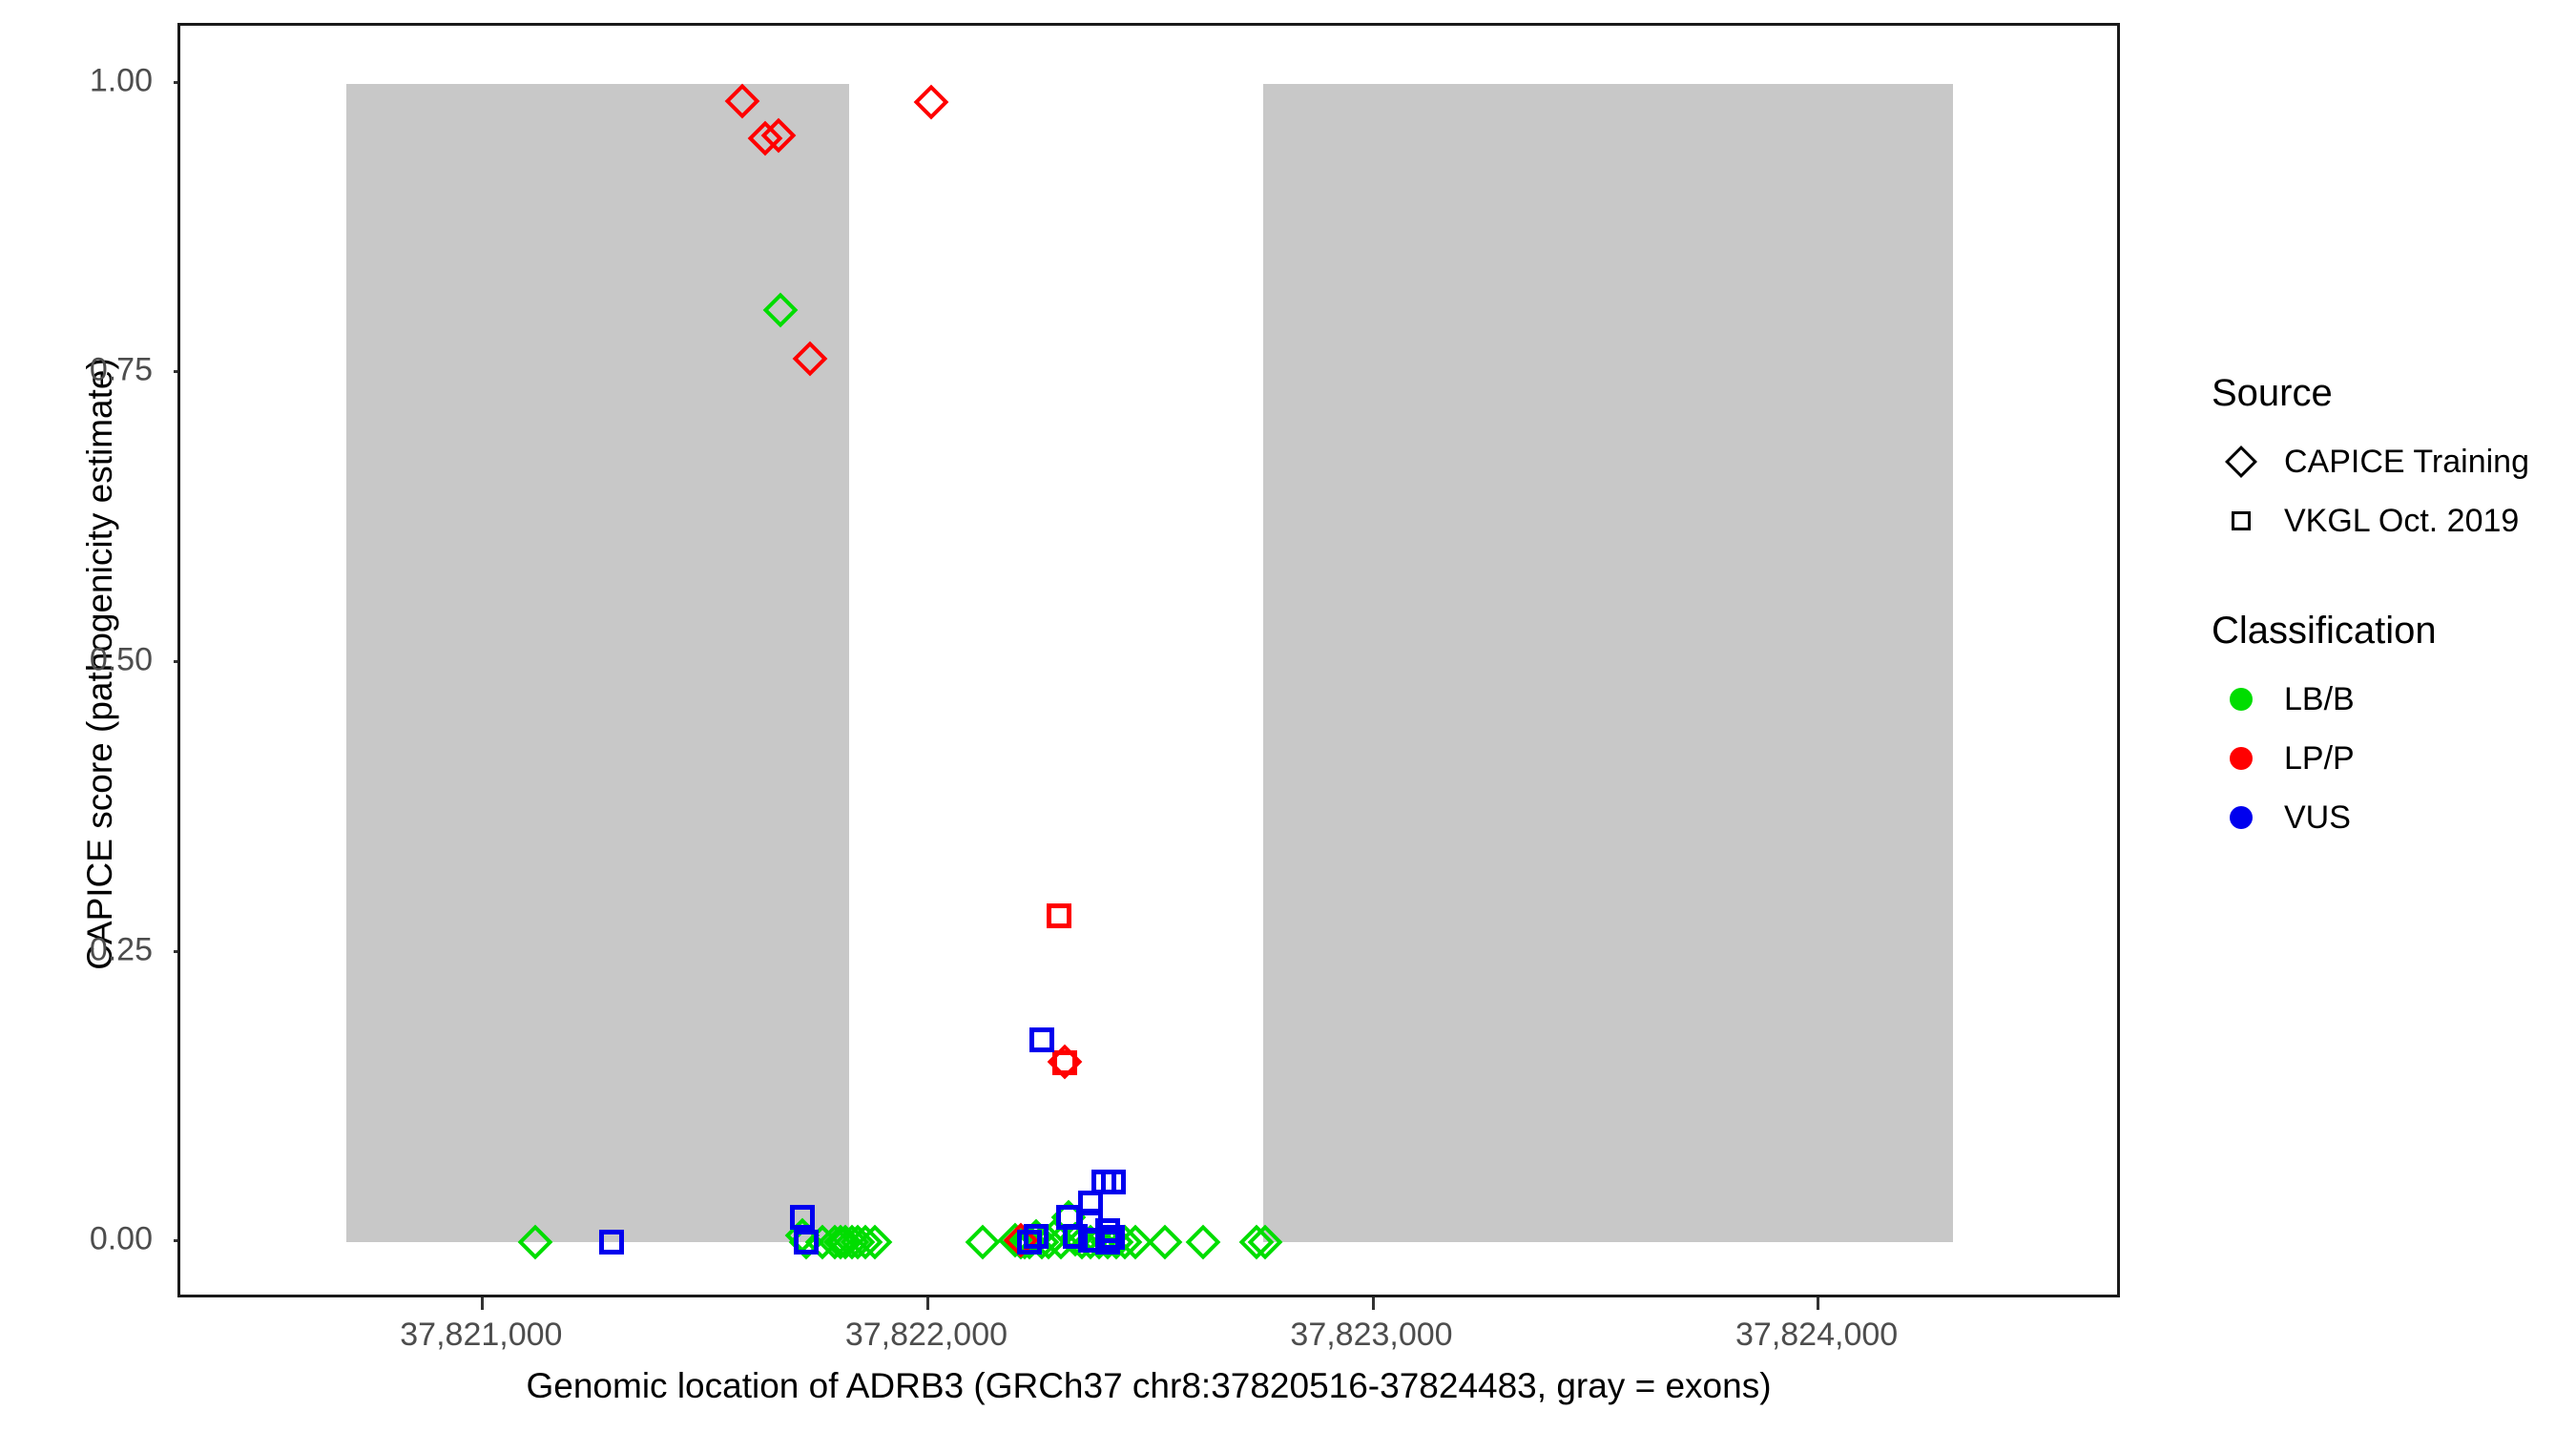 The image size is (2576, 1431). I want to click on legend-item-source: CAPICE Training, so click(2388, 461).